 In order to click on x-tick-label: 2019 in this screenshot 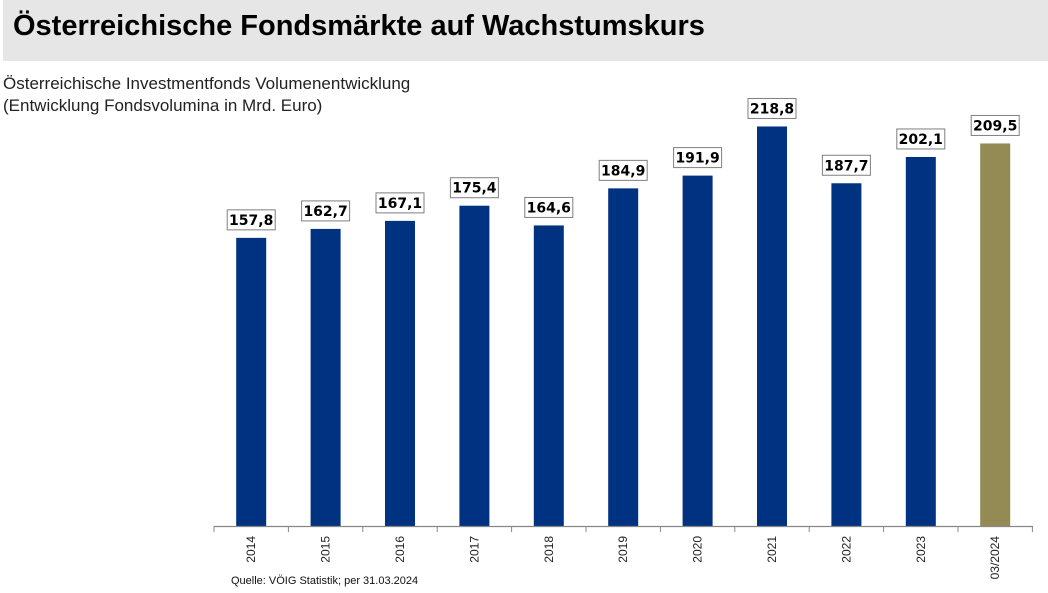, I will do `click(623, 549)`.